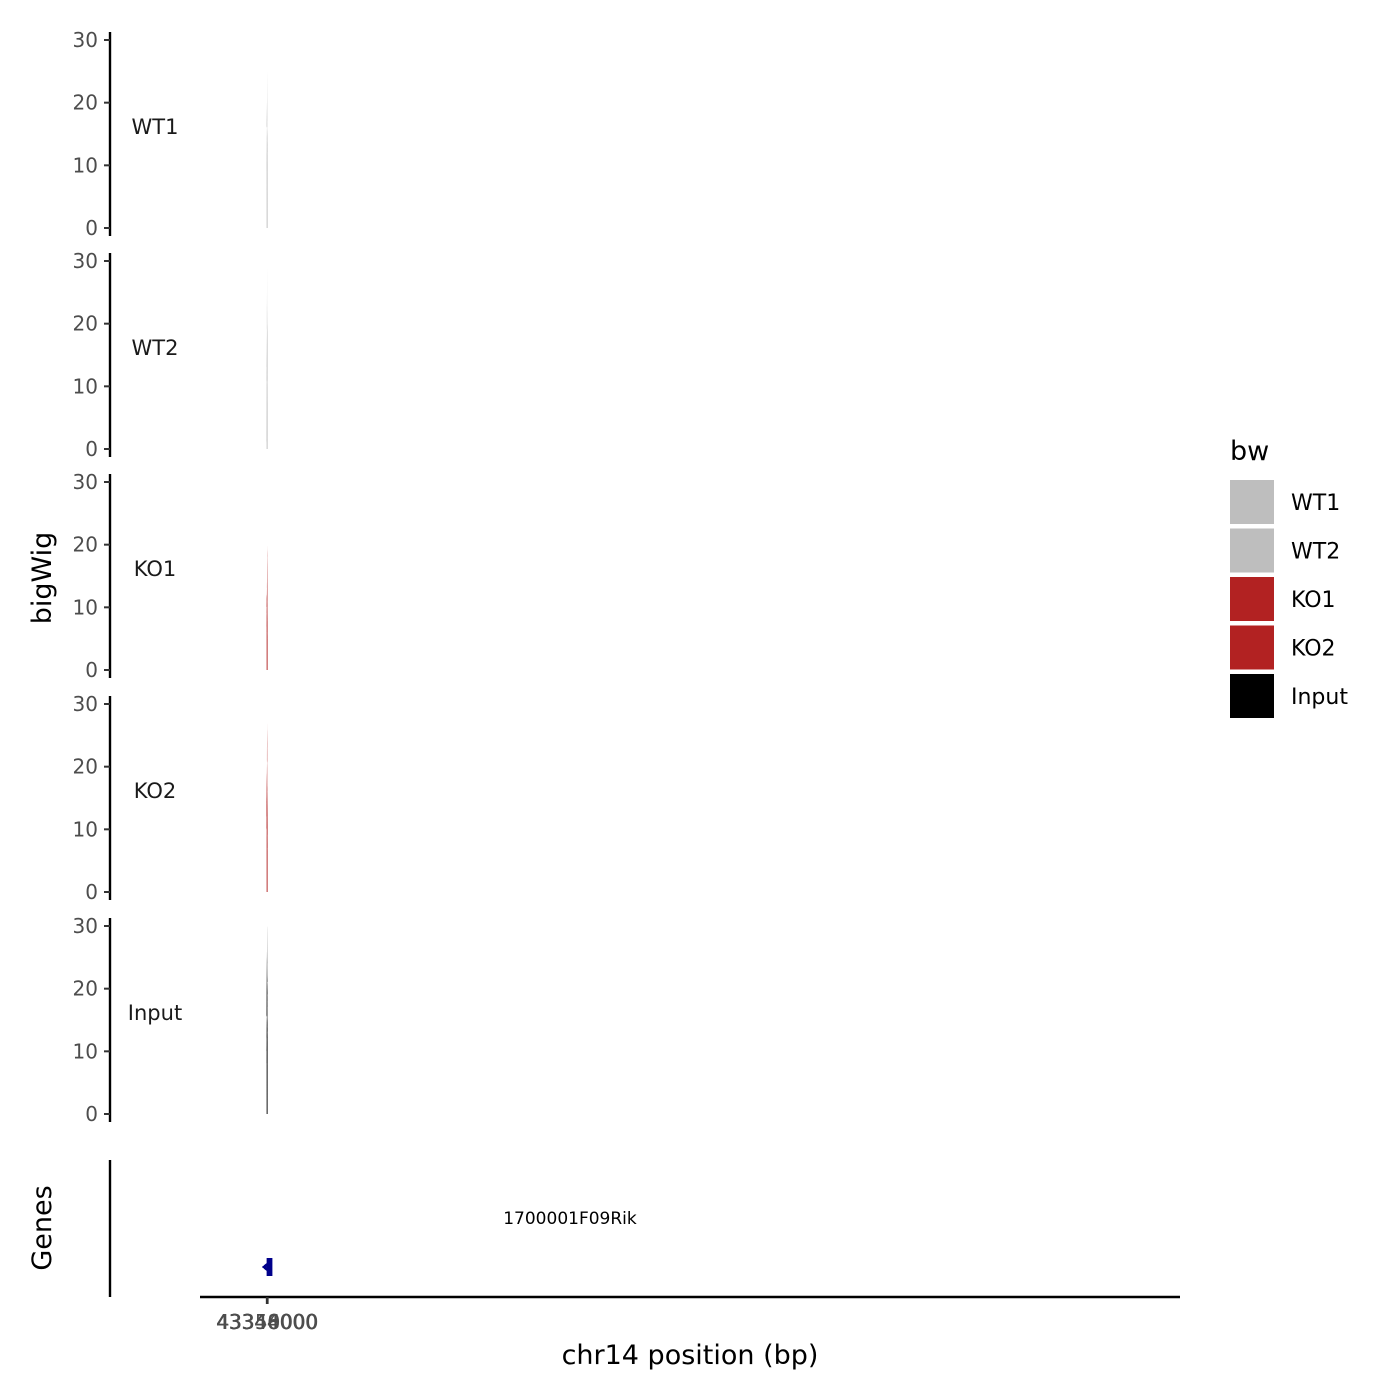 The height and width of the screenshot is (1400, 1400). I want to click on track-panel-input: Input, so click(198, 1019).